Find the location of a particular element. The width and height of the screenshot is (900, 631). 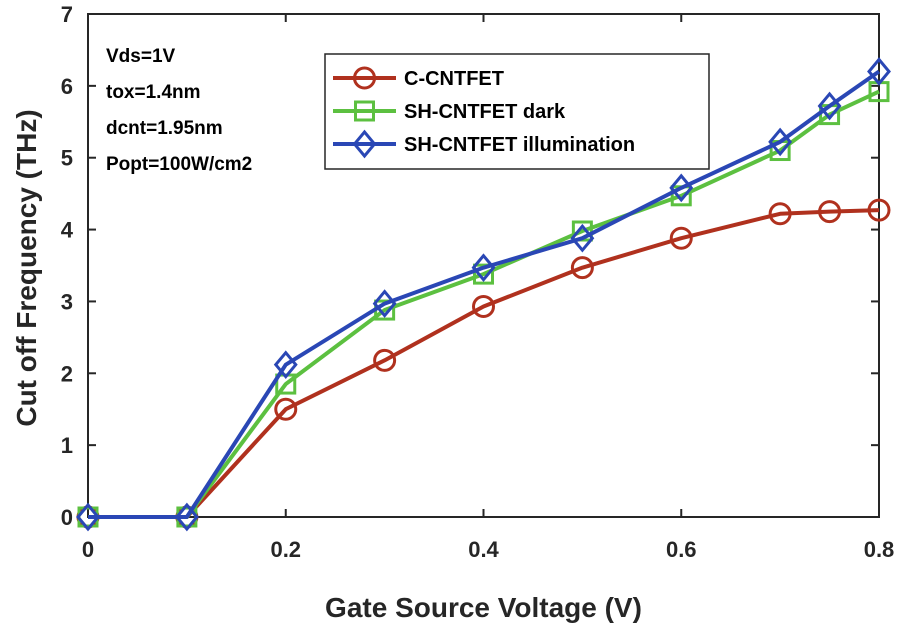

x-tick-label: 0 is located at coordinates (88, 549).